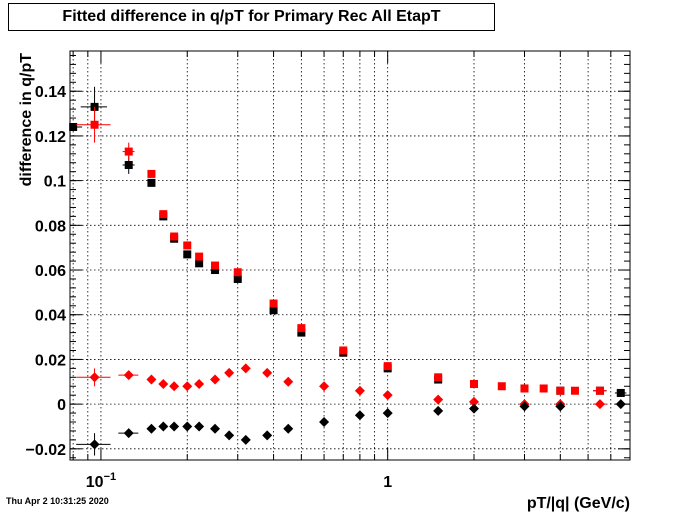 This screenshot has height=512, width=700. Describe the element at coordinates (50, 92) in the screenshot. I see `y-tick-label: 0.14` at that location.